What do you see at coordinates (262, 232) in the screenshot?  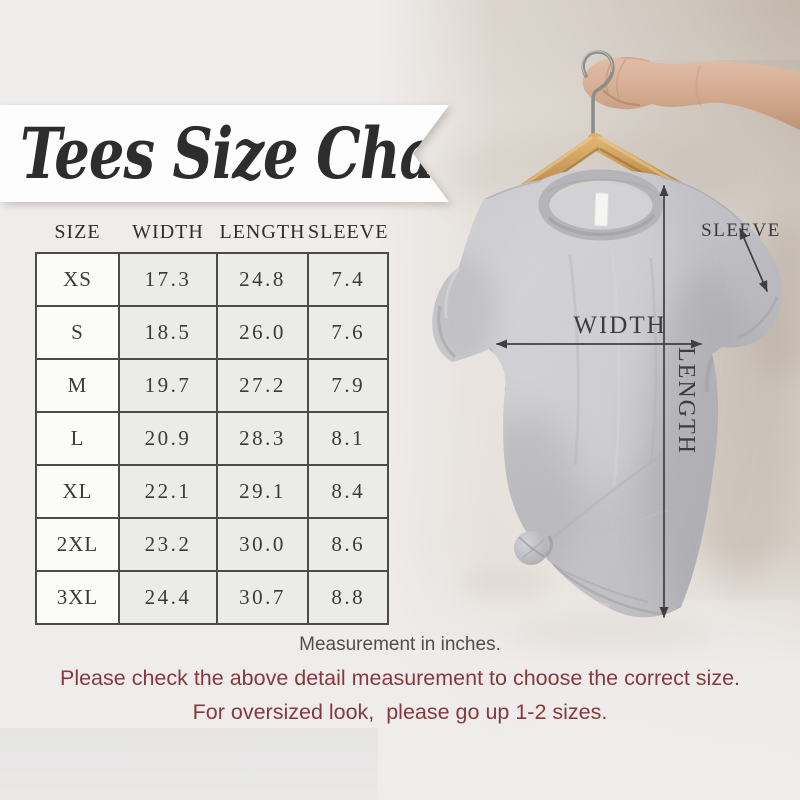 I see `col-header-length: LENGTH` at bounding box center [262, 232].